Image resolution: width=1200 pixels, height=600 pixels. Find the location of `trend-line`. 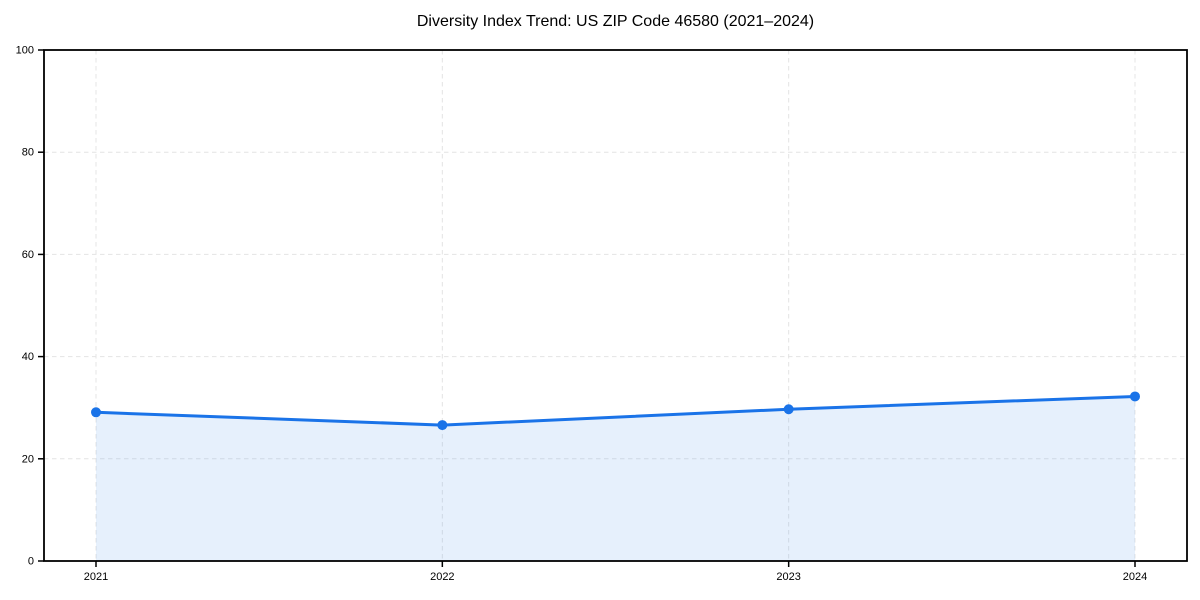

trend-line is located at coordinates (615, 410).